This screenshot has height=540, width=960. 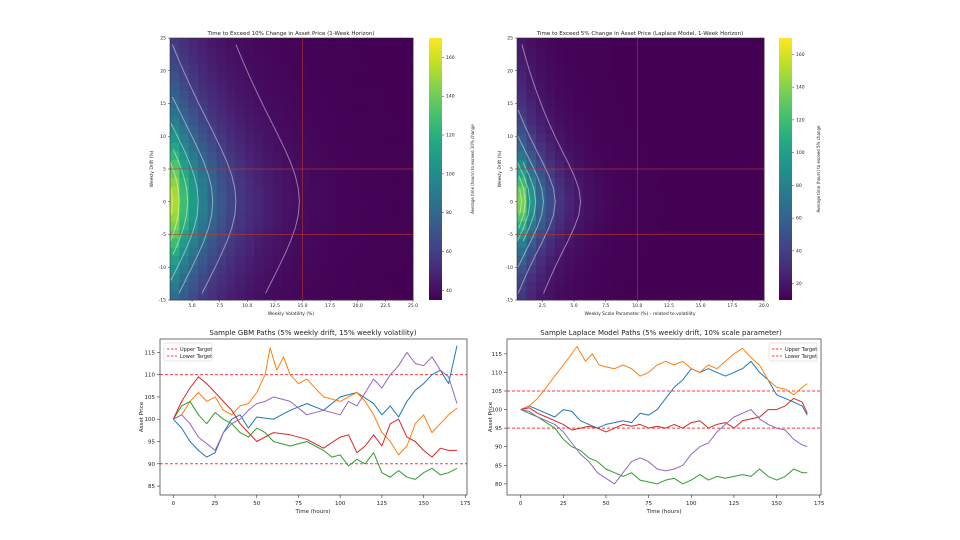 I want to click on colorbar-tick-label: 80, so click(x=449, y=213).